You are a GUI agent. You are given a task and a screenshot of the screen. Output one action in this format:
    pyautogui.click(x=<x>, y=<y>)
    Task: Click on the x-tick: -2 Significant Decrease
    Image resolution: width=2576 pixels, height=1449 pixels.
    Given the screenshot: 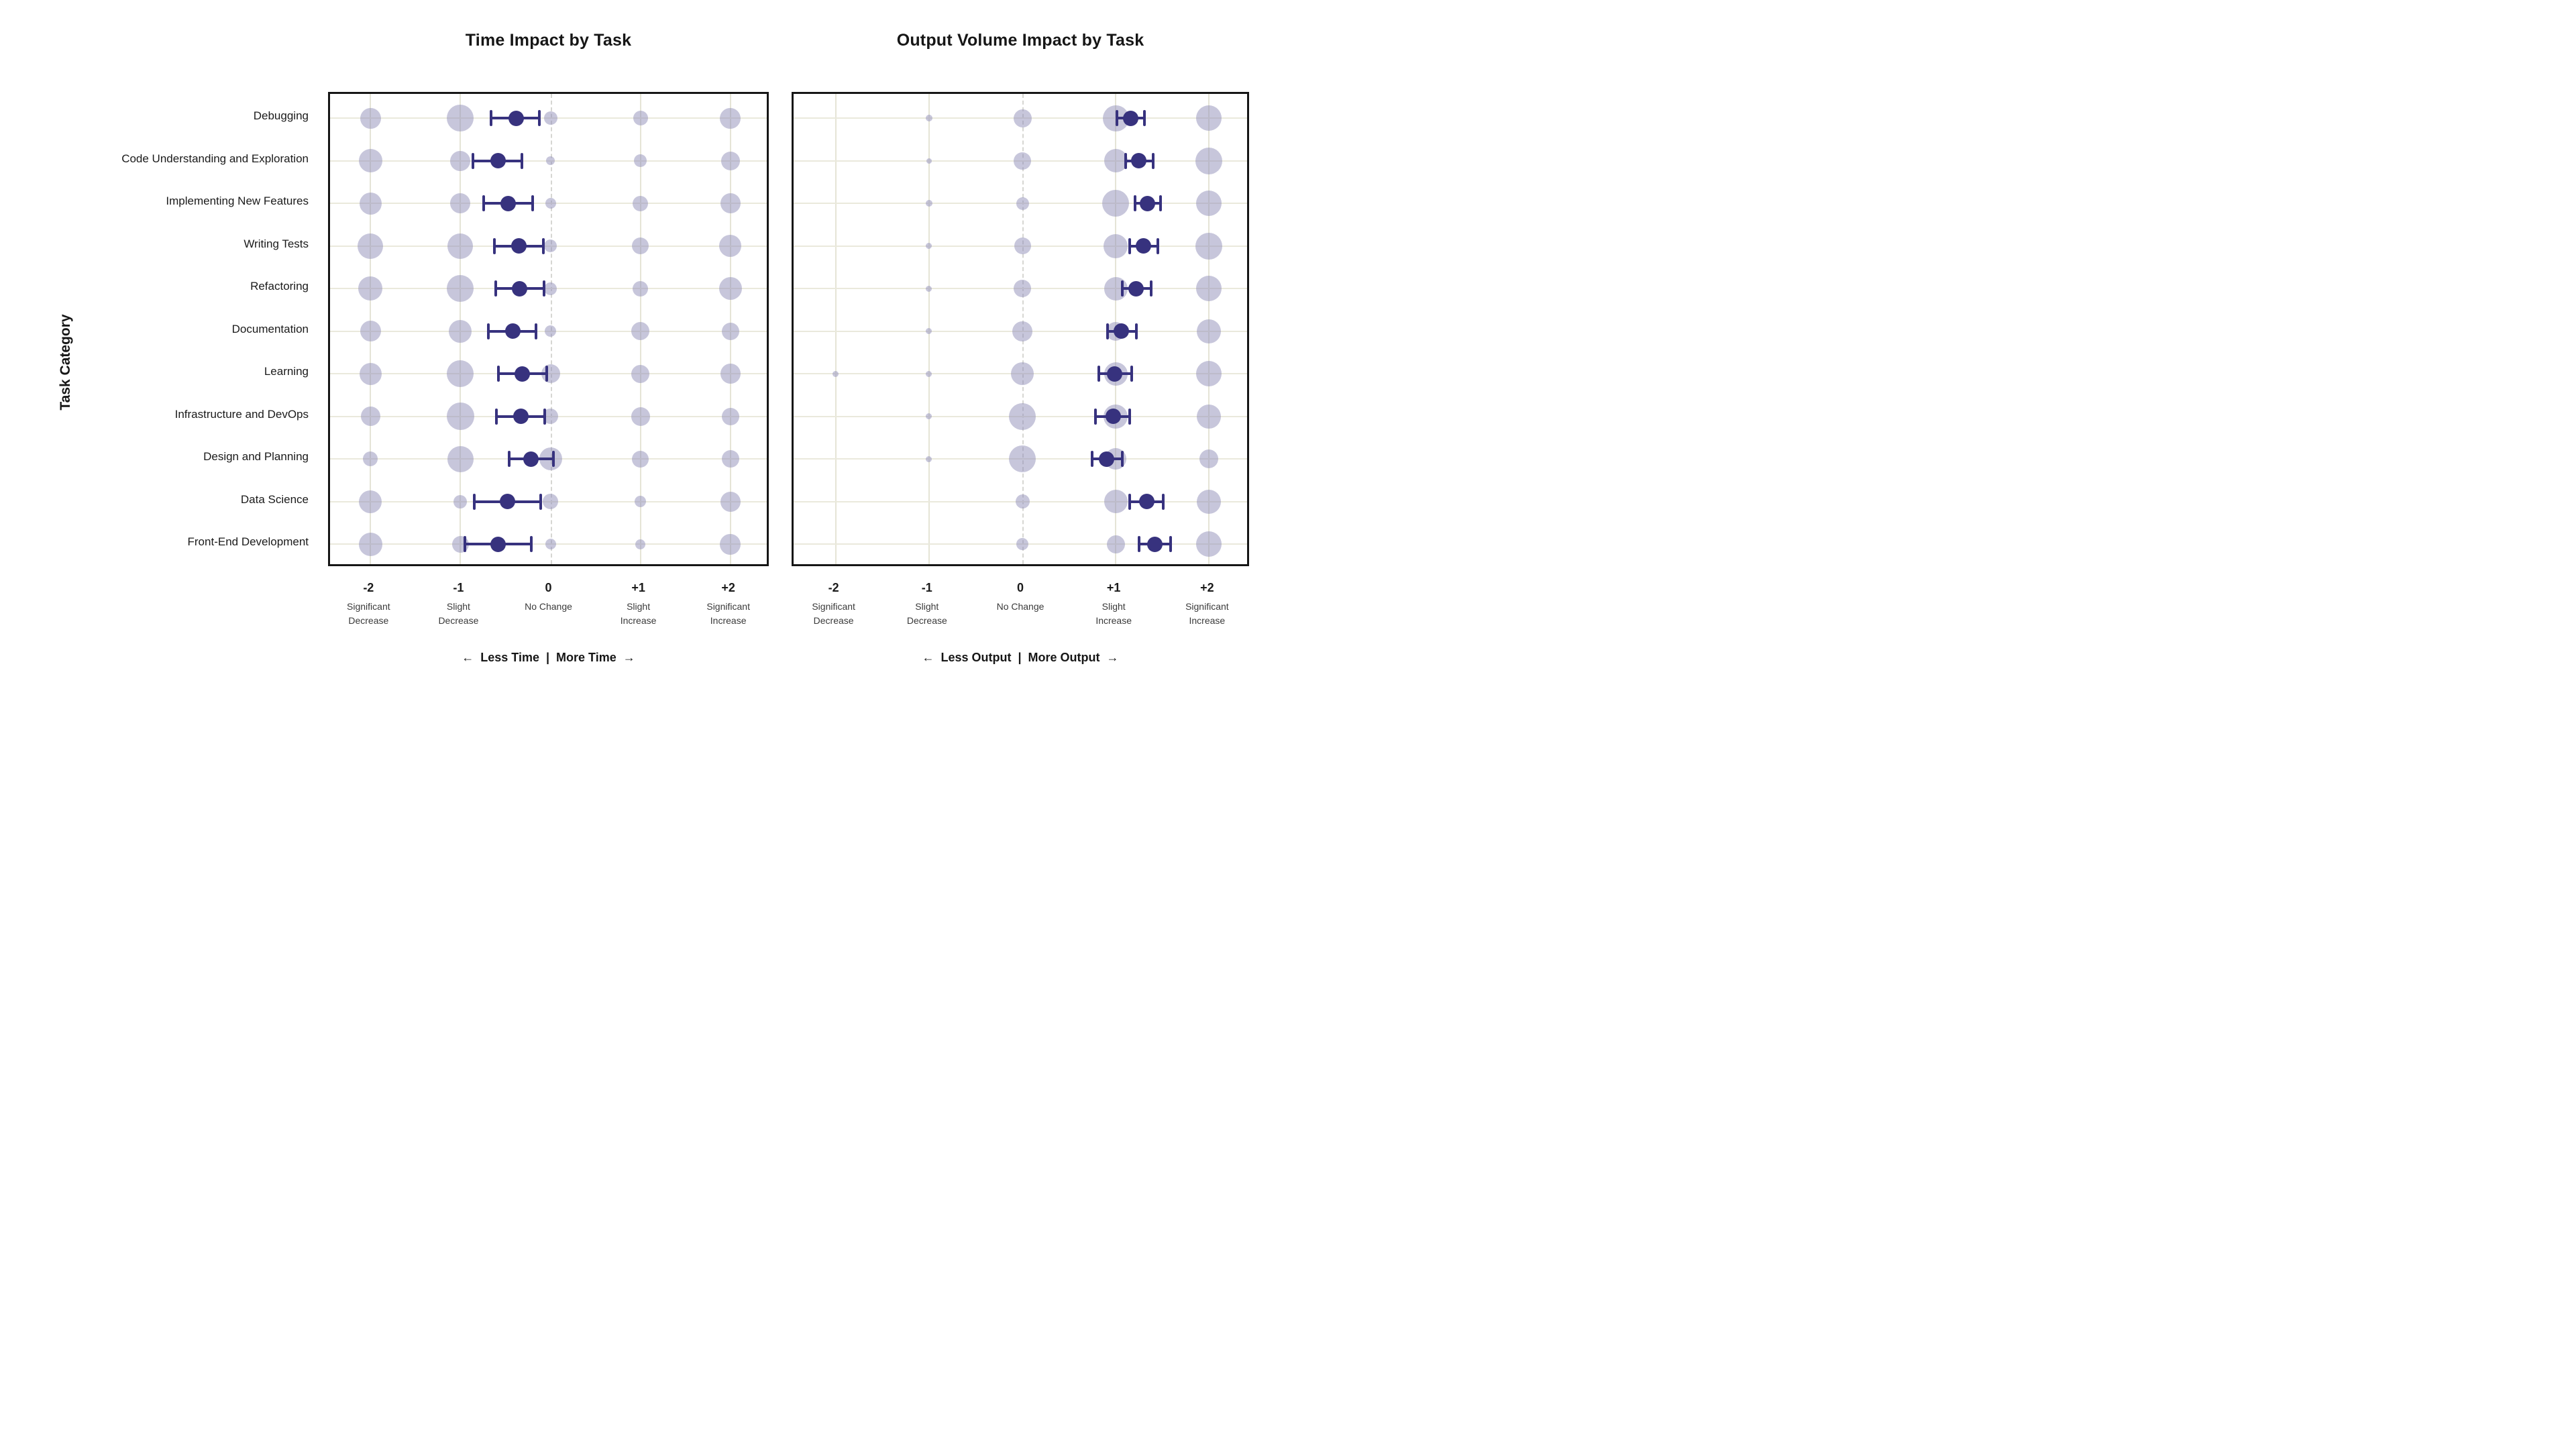 What is the action you would take?
    pyautogui.click(x=368, y=604)
    